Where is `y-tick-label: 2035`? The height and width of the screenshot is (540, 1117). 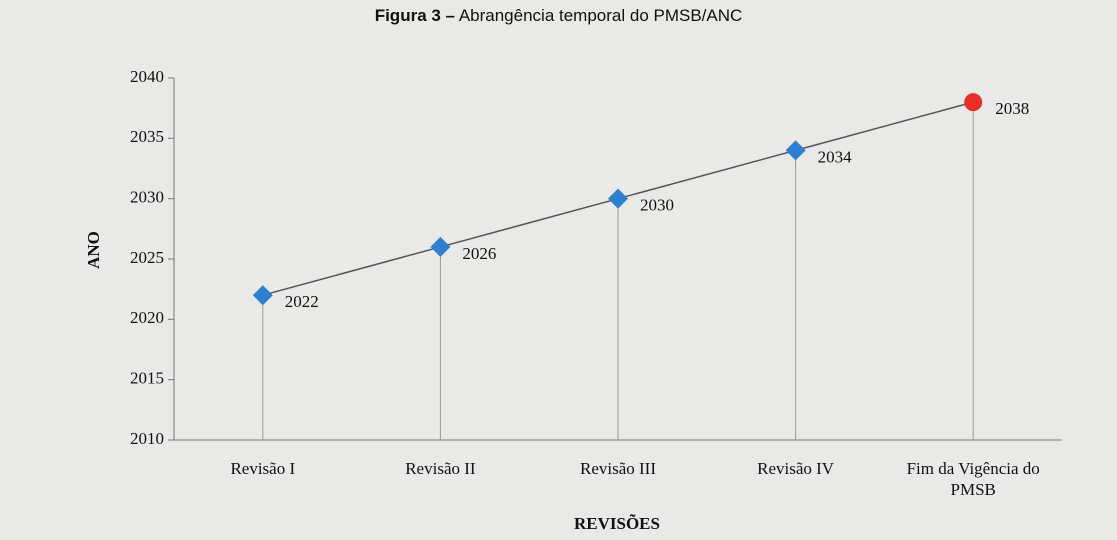 y-tick-label: 2035 is located at coordinates (147, 136).